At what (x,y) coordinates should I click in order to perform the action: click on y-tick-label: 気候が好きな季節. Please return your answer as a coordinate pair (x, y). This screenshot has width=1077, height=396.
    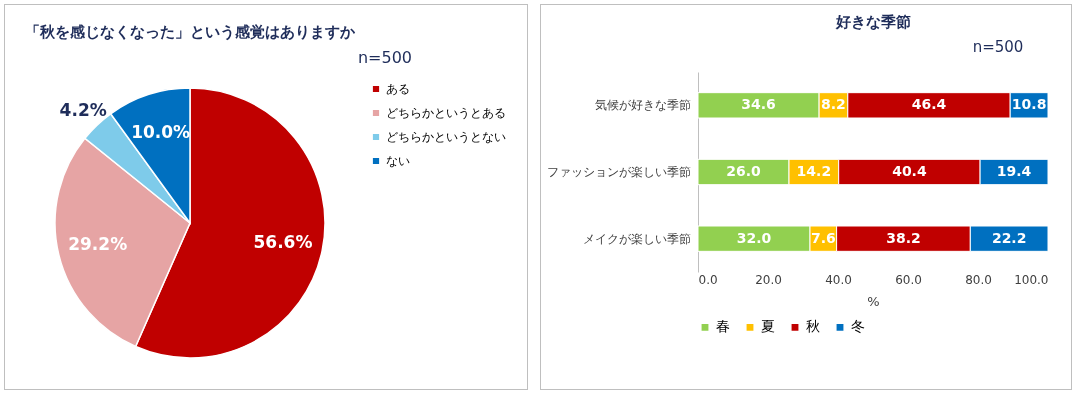
    Looking at the image, I should click on (642, 105).